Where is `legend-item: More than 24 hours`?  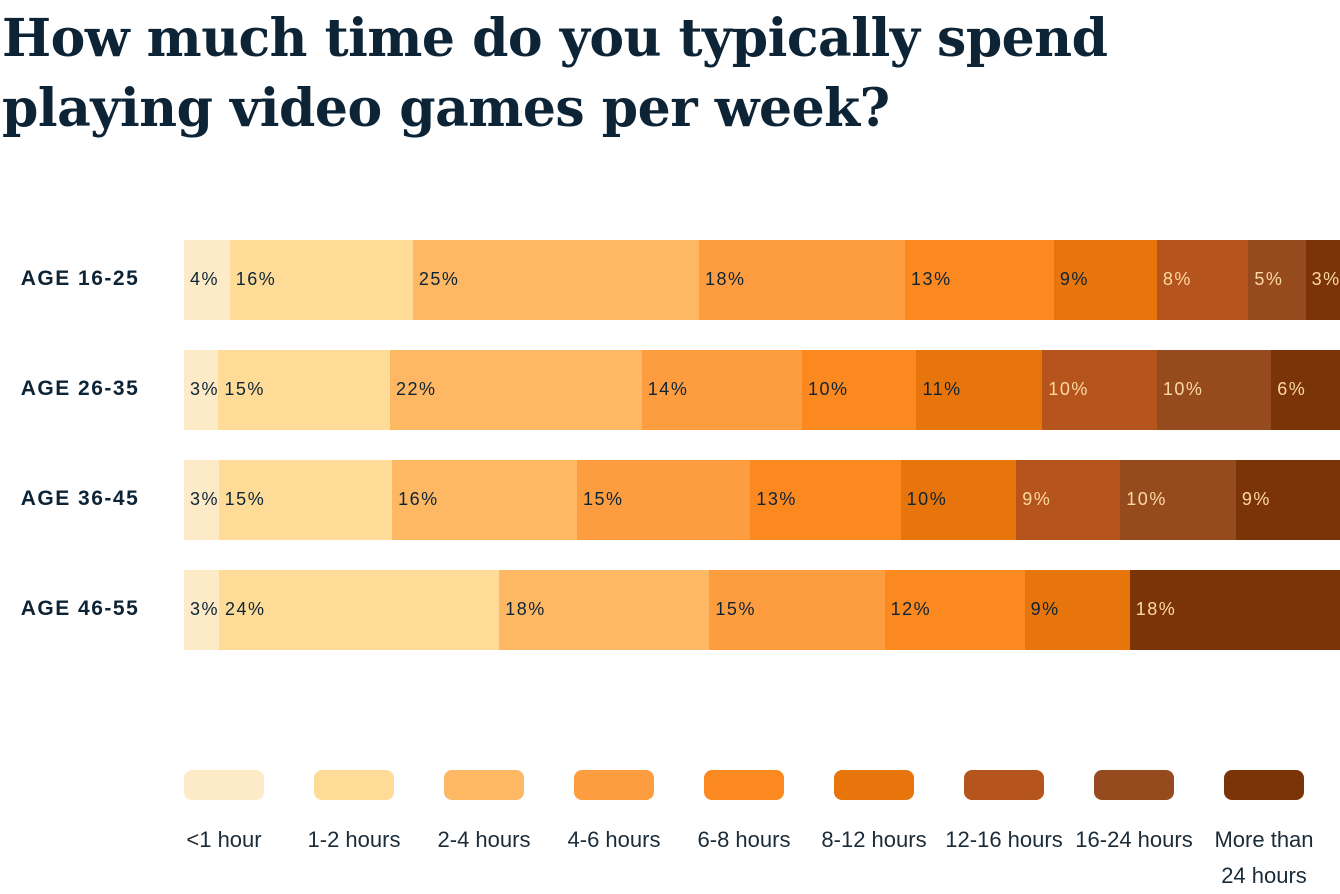
legend-item: More than 24 hours is located at coordinates (1264, 832).